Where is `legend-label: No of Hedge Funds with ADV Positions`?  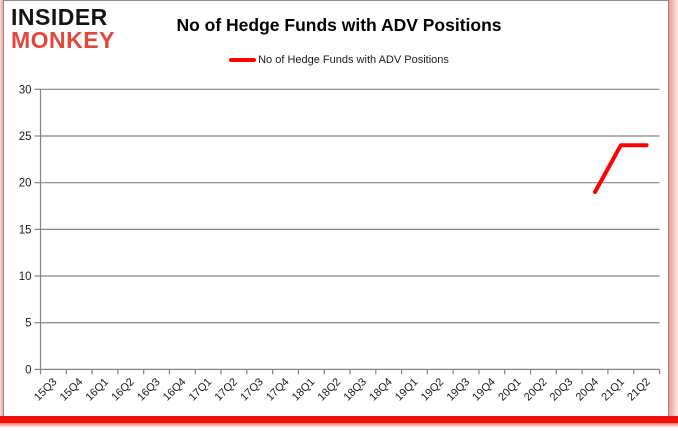
legend-label: No of Hedge Funds with ADV Positions is located at coordinates (353, 60).